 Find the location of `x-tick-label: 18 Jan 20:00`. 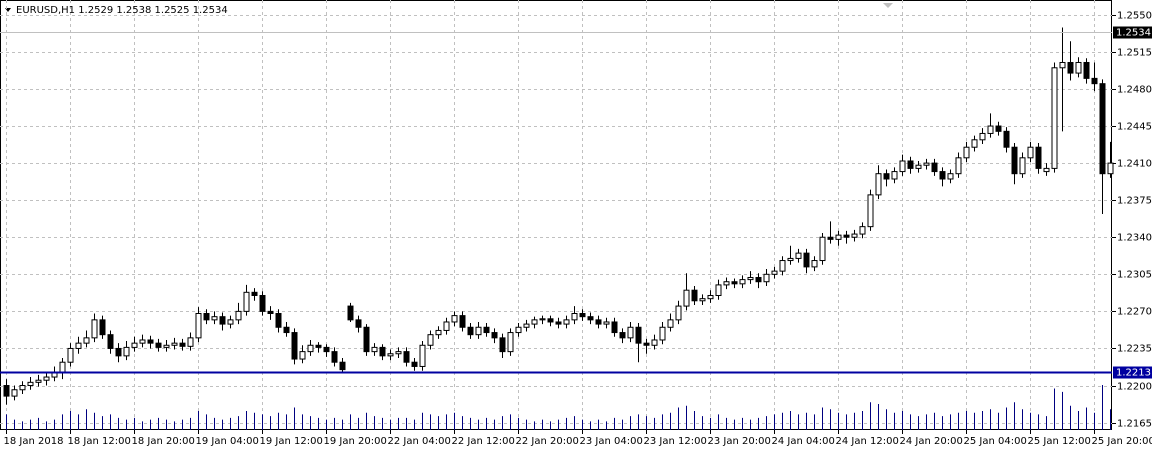

x-tick-label: 18 Jan 20:00 is located at coordinates (163, 441).